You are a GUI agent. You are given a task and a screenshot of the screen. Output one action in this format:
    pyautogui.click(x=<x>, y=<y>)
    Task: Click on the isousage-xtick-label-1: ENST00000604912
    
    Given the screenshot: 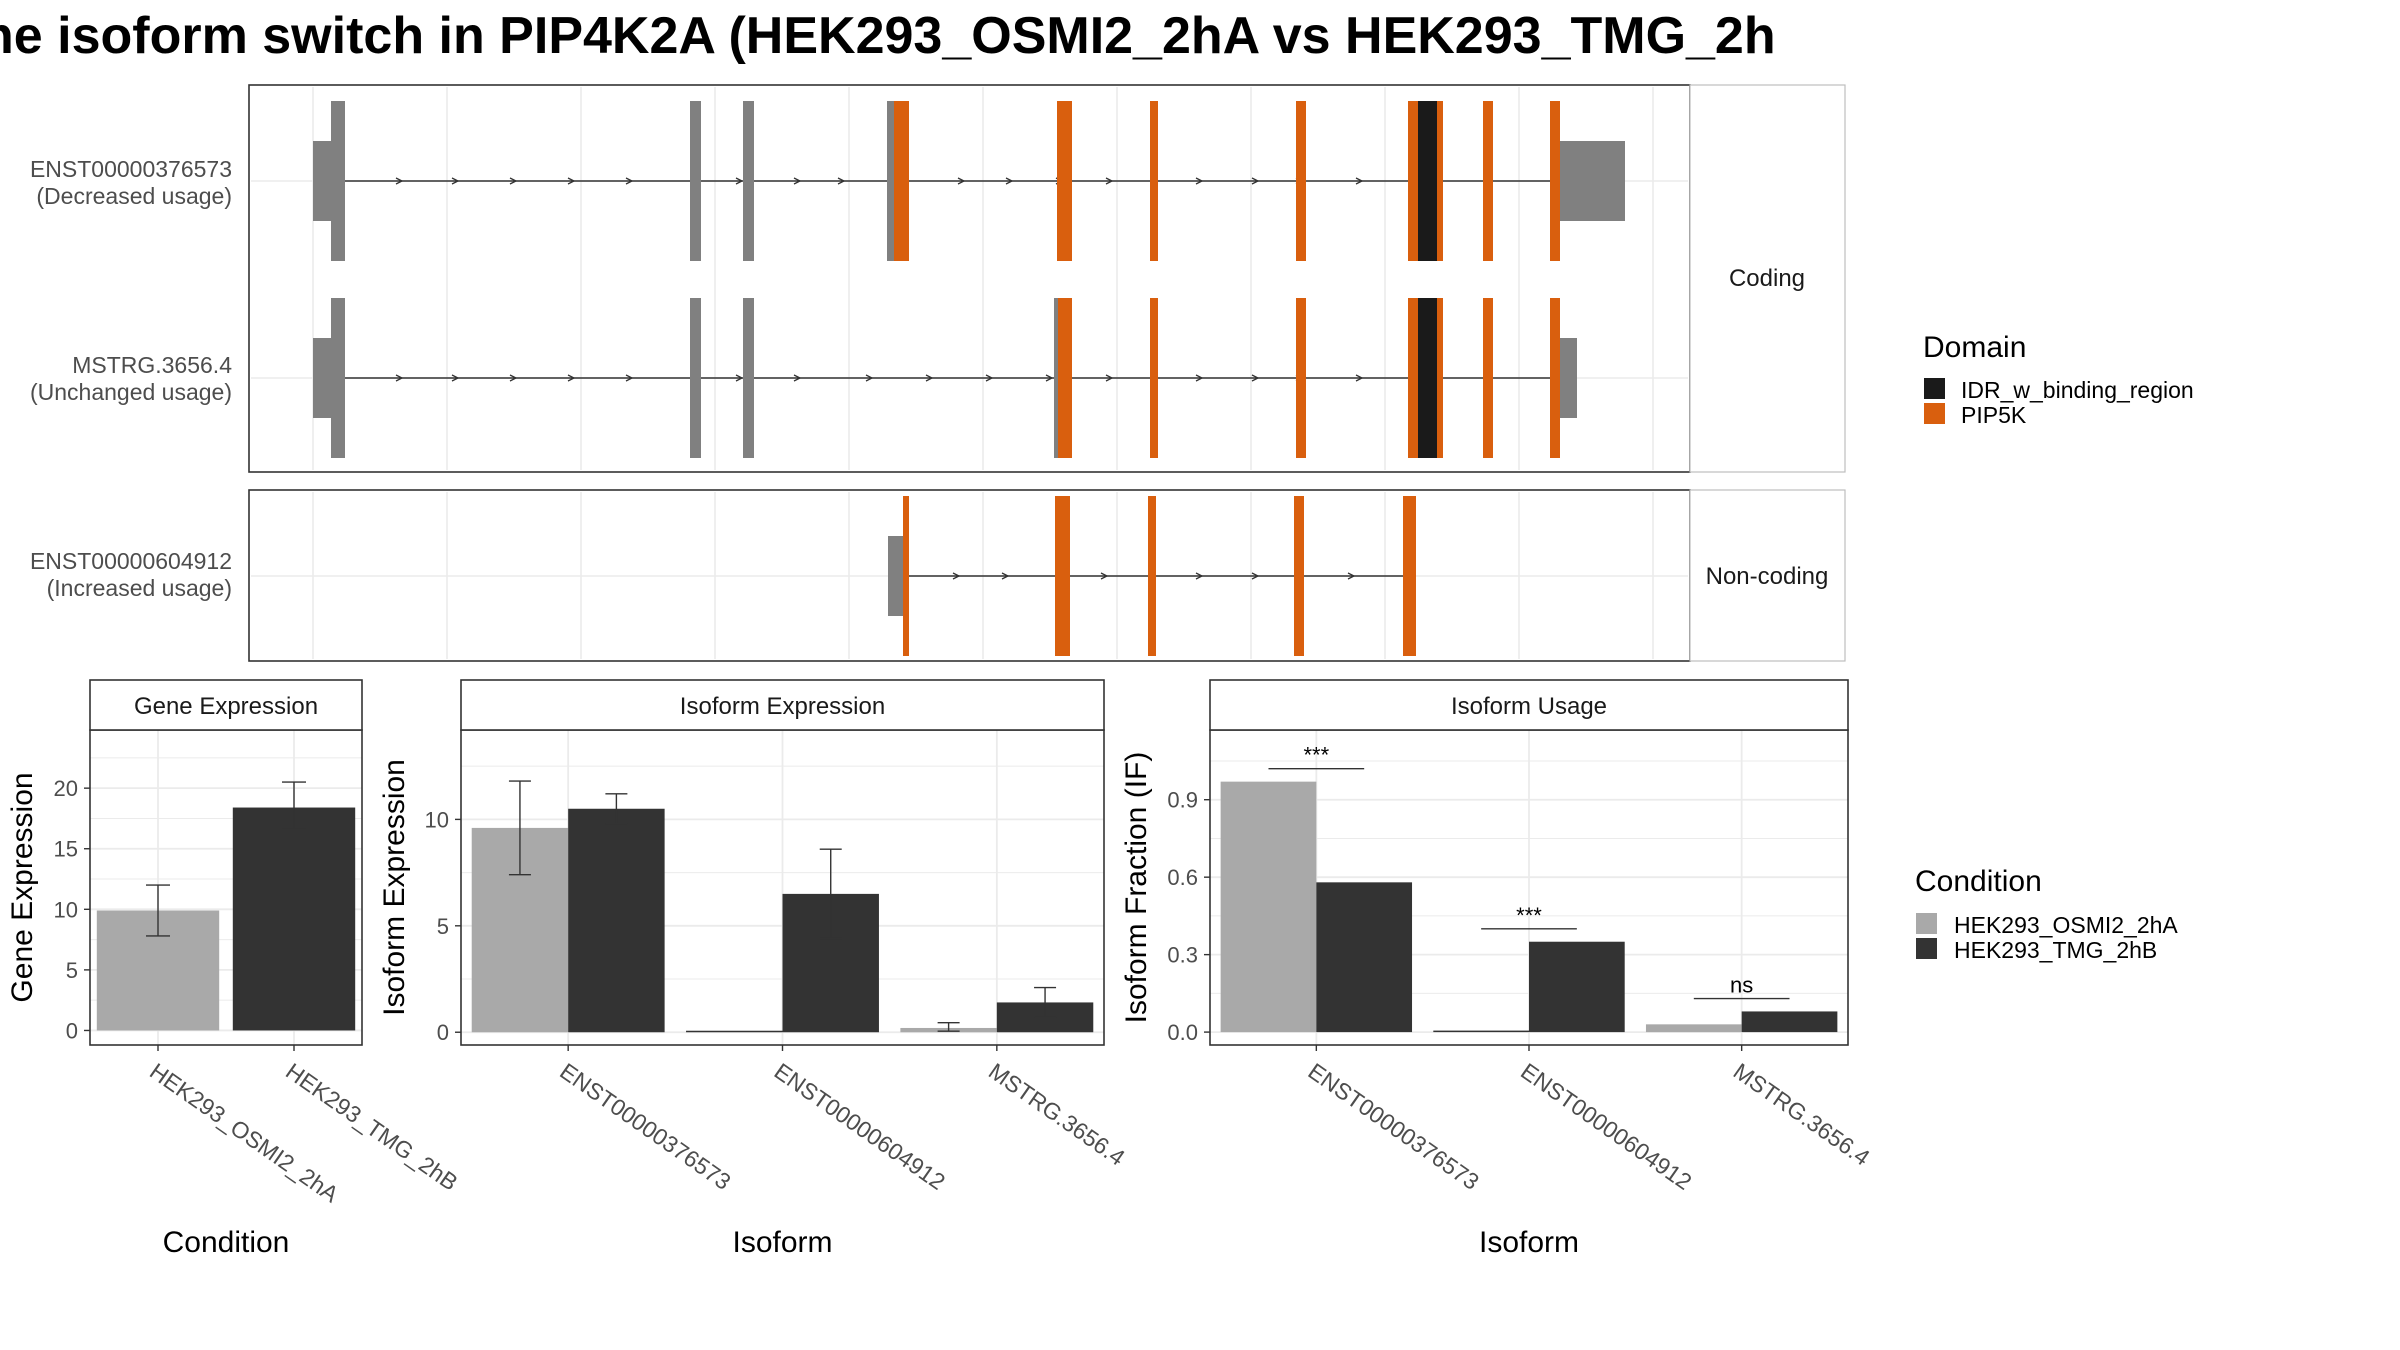 What is the action you would take?
    pyautogui.click(x=1606, y=1126)
    